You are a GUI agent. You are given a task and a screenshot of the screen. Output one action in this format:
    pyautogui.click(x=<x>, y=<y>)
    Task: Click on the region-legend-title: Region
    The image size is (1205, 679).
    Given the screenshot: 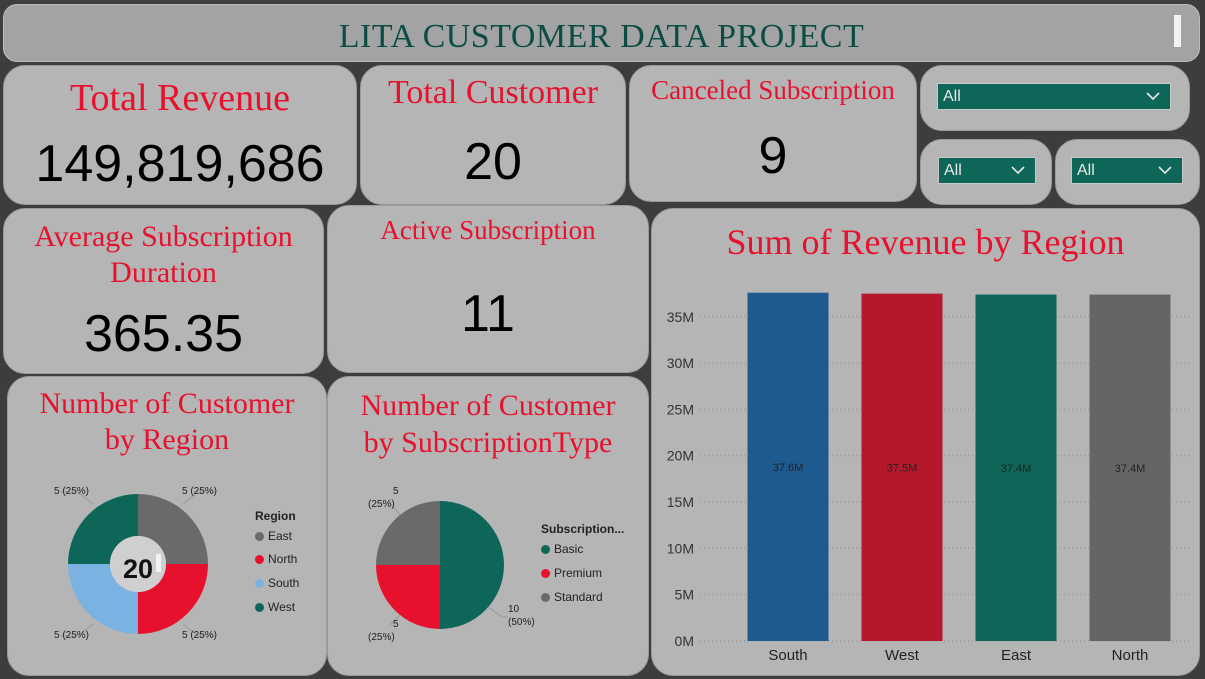 What is the action you would take?
    pyautogui.click(x=275, y=516)
    